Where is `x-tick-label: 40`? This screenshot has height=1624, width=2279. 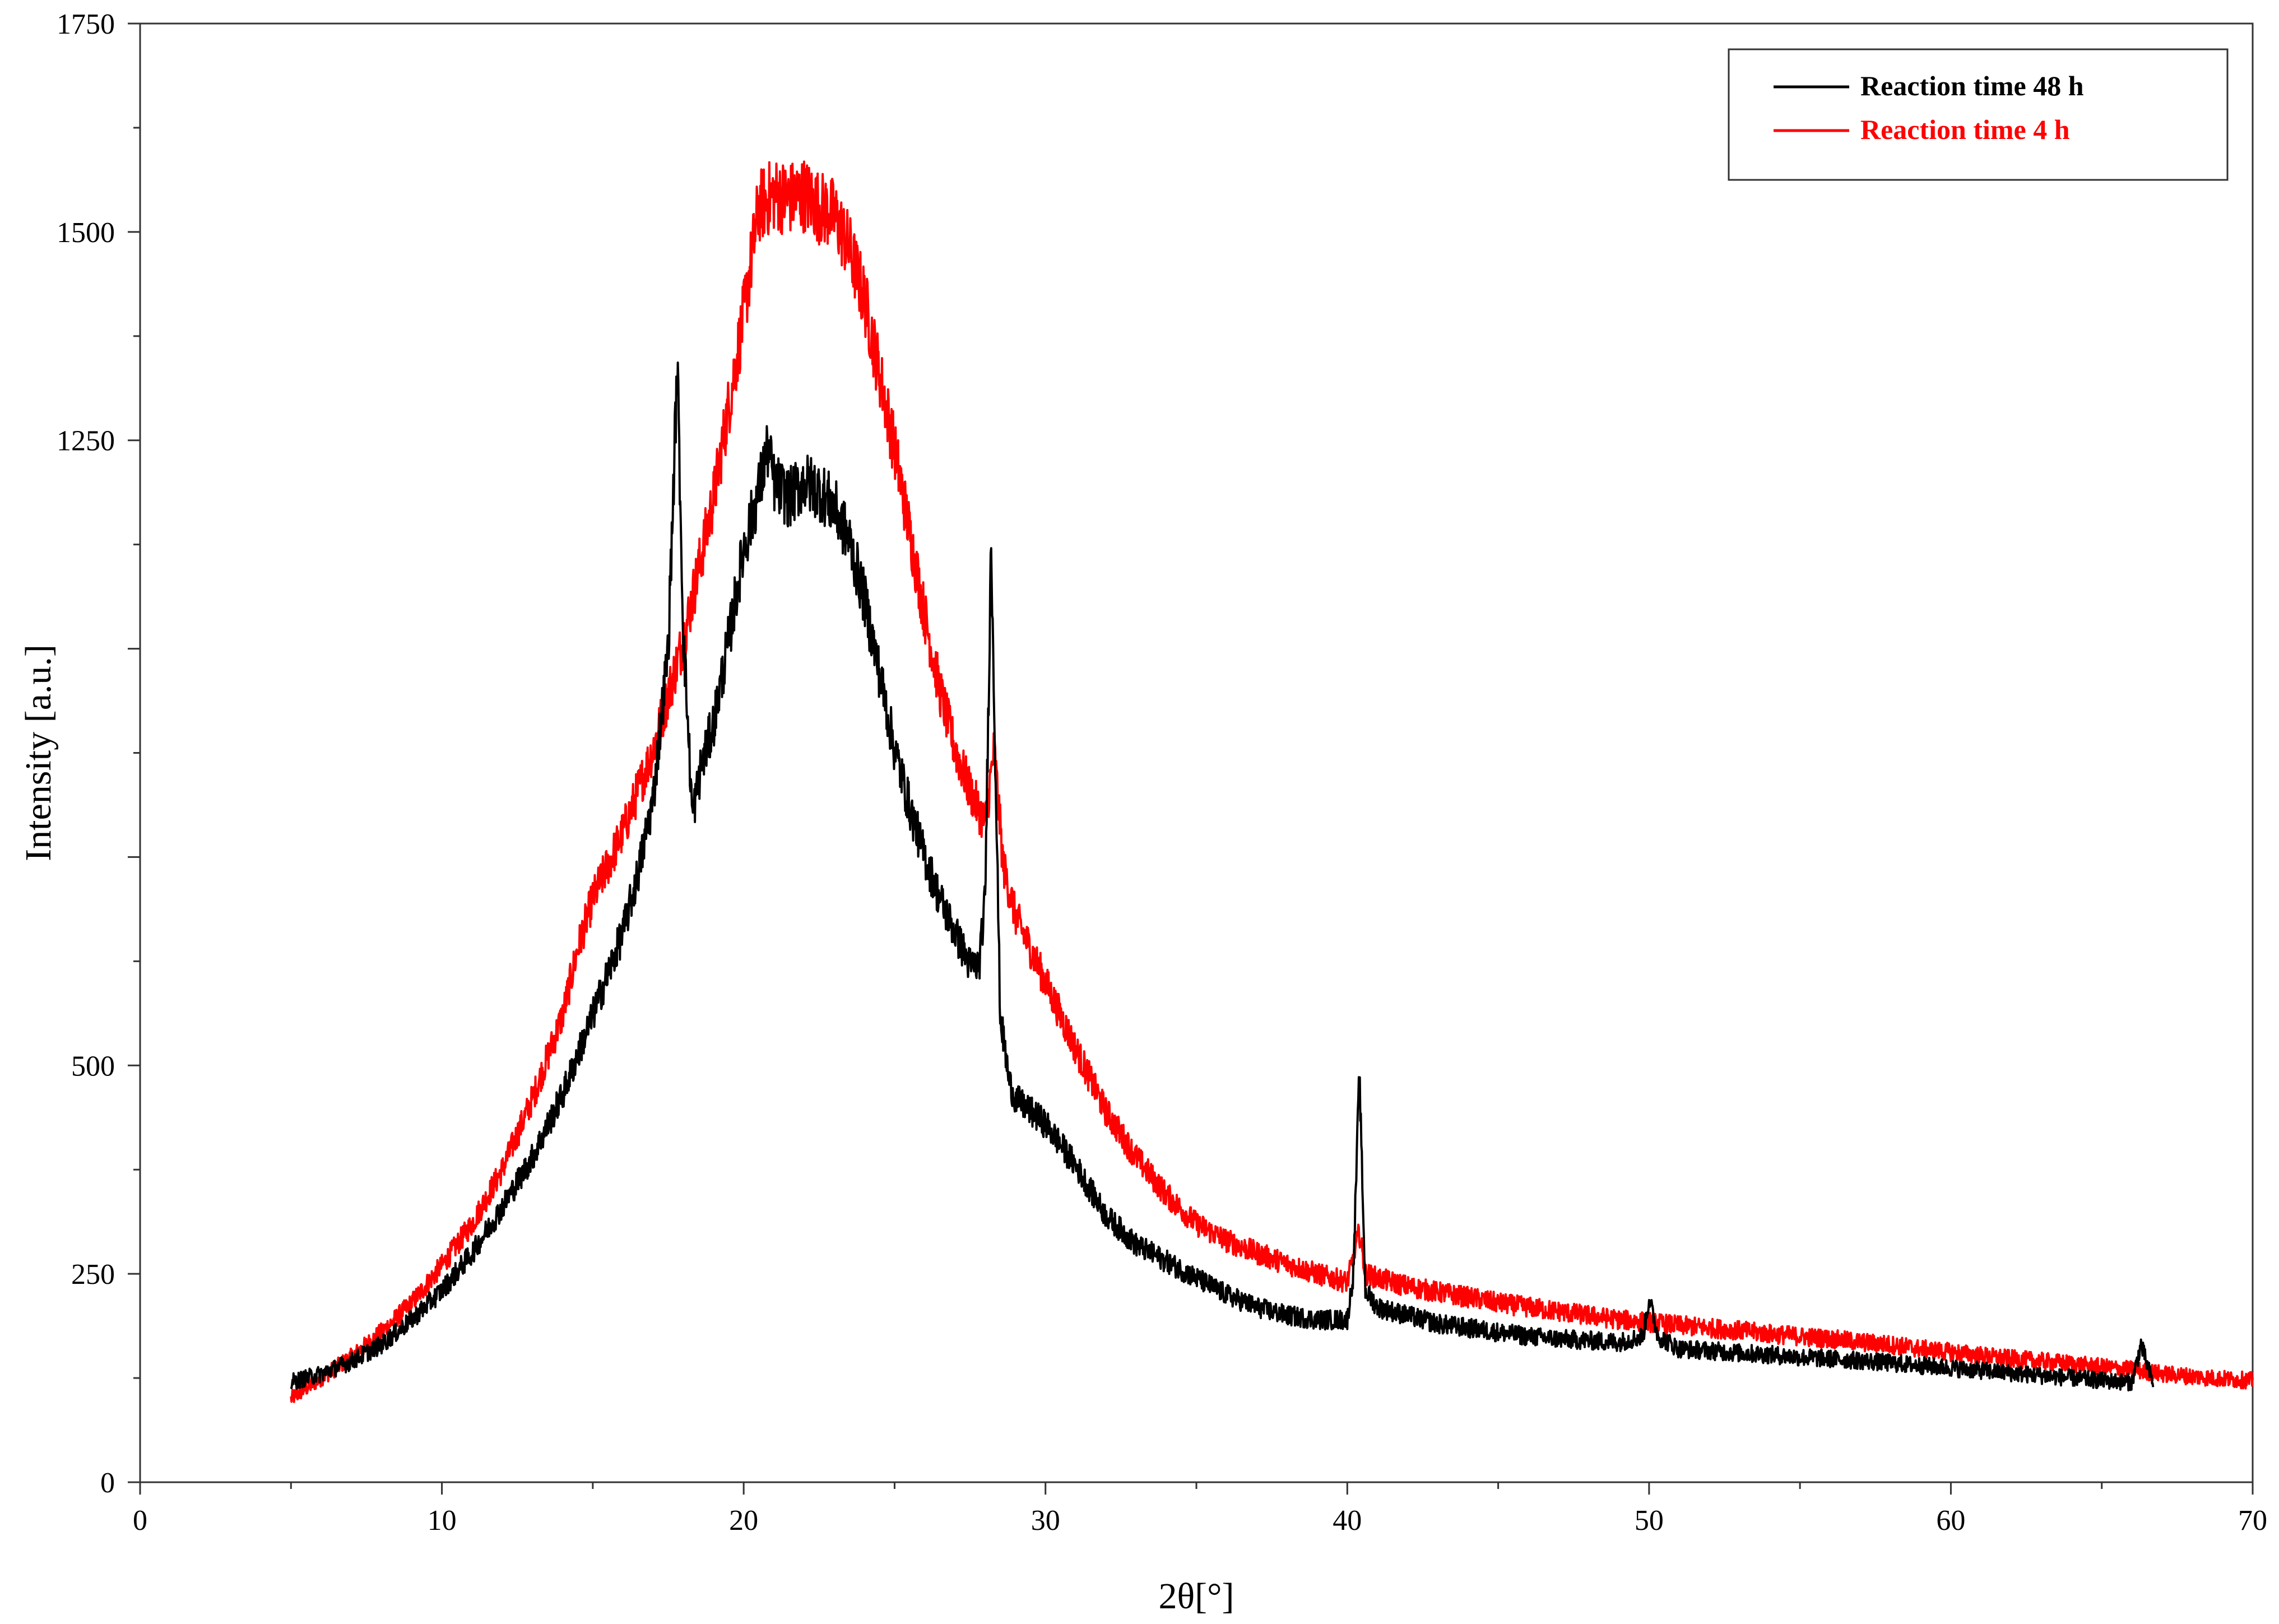 x-tick-label: 40 is located at coordinates (1348, 1521).